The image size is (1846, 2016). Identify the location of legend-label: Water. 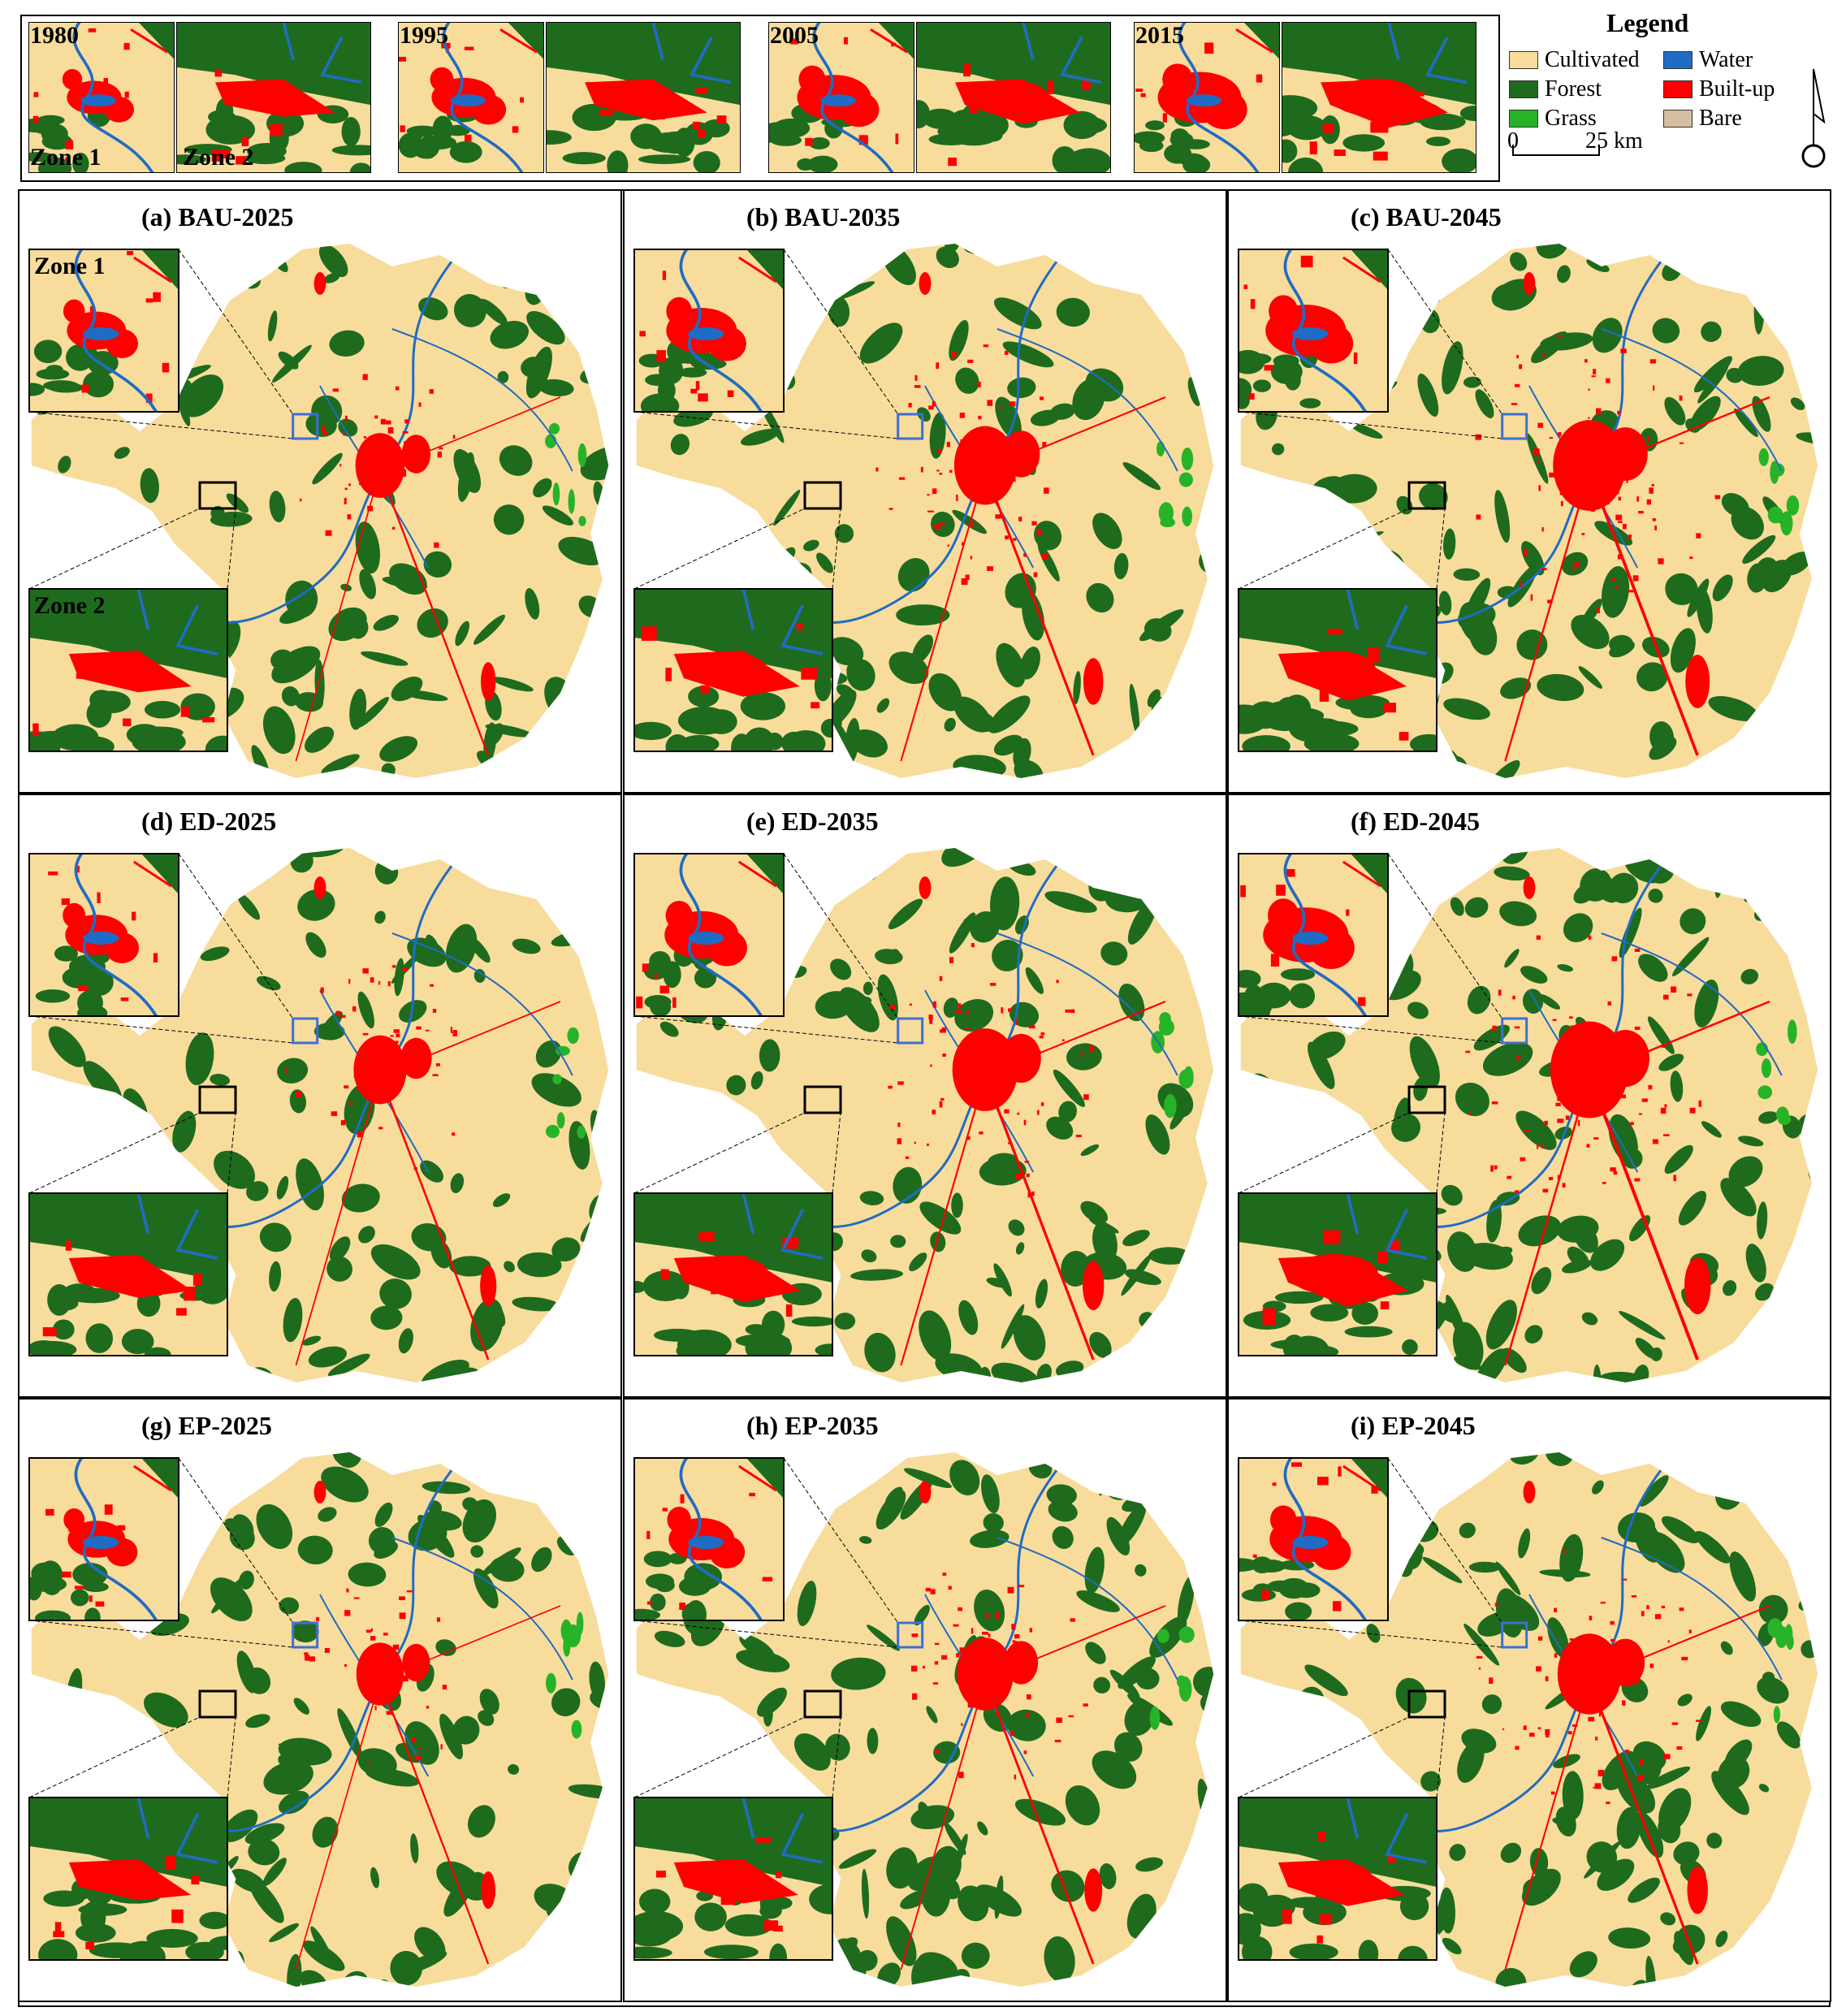
(1726, 60).